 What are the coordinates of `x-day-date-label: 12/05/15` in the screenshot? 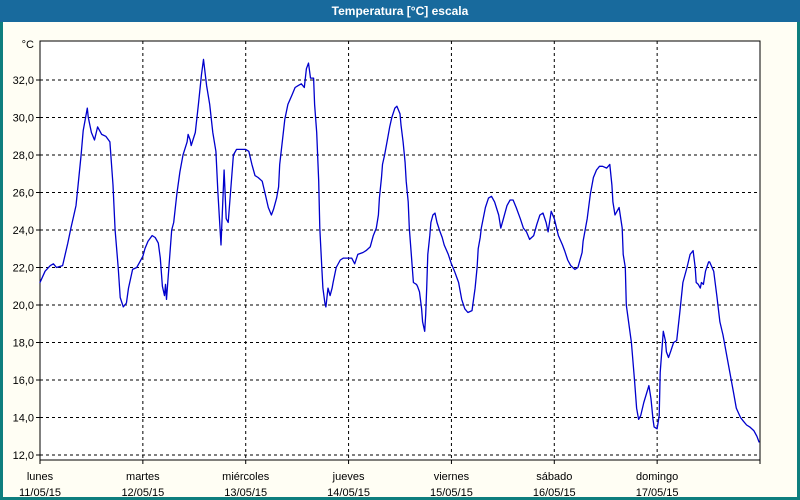 It's located at (142, 493).